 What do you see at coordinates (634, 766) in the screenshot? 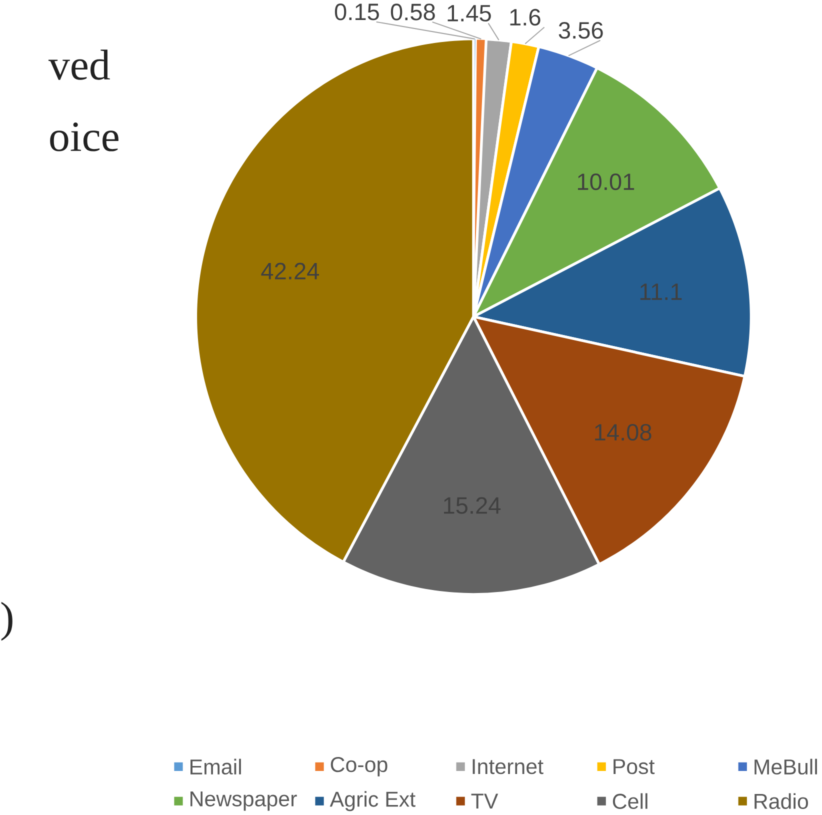
I see `legend-label: Post` at bounding box center [634, 766].